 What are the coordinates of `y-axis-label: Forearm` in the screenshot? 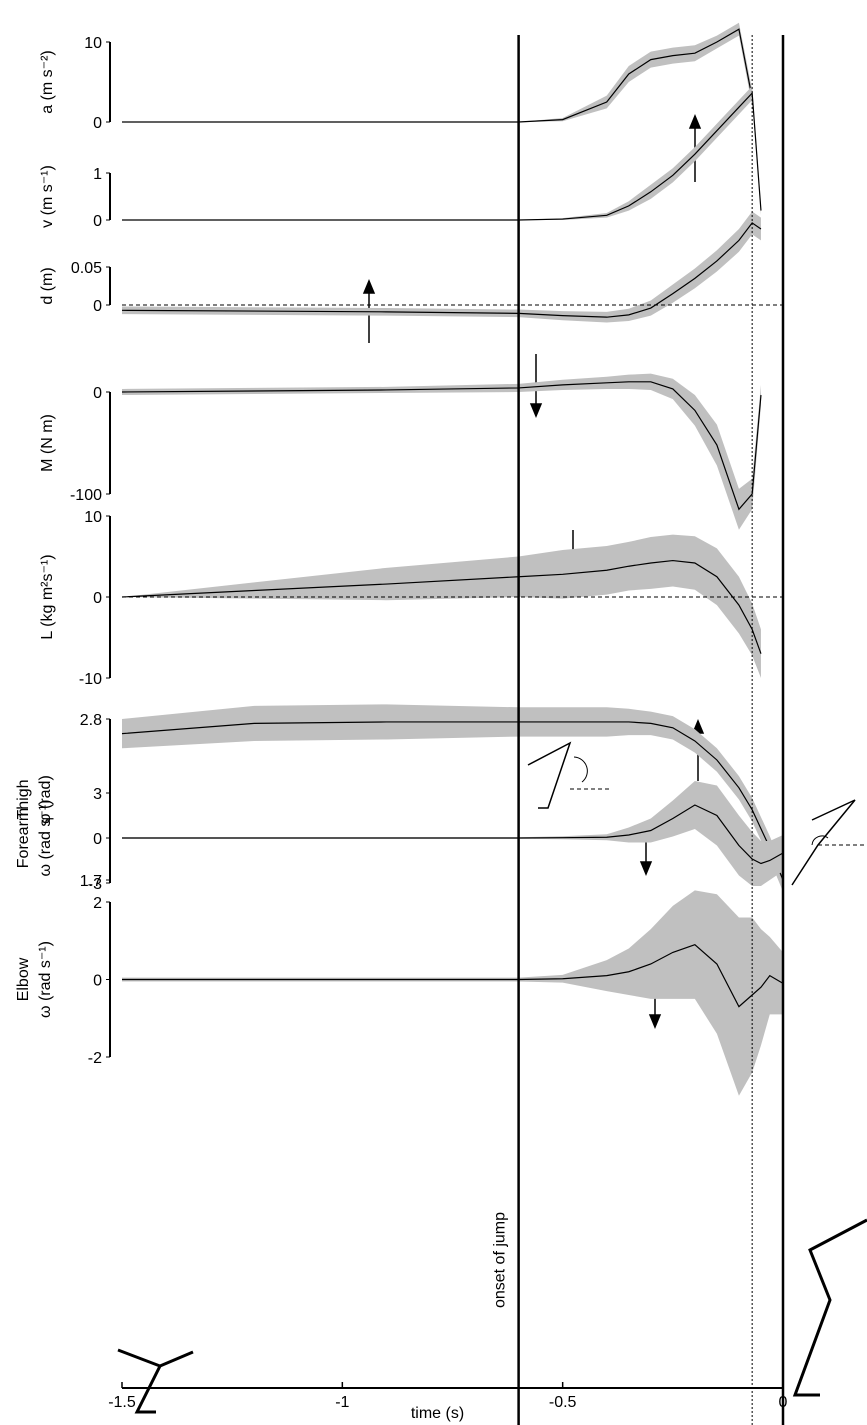 It's located at (23, 838).